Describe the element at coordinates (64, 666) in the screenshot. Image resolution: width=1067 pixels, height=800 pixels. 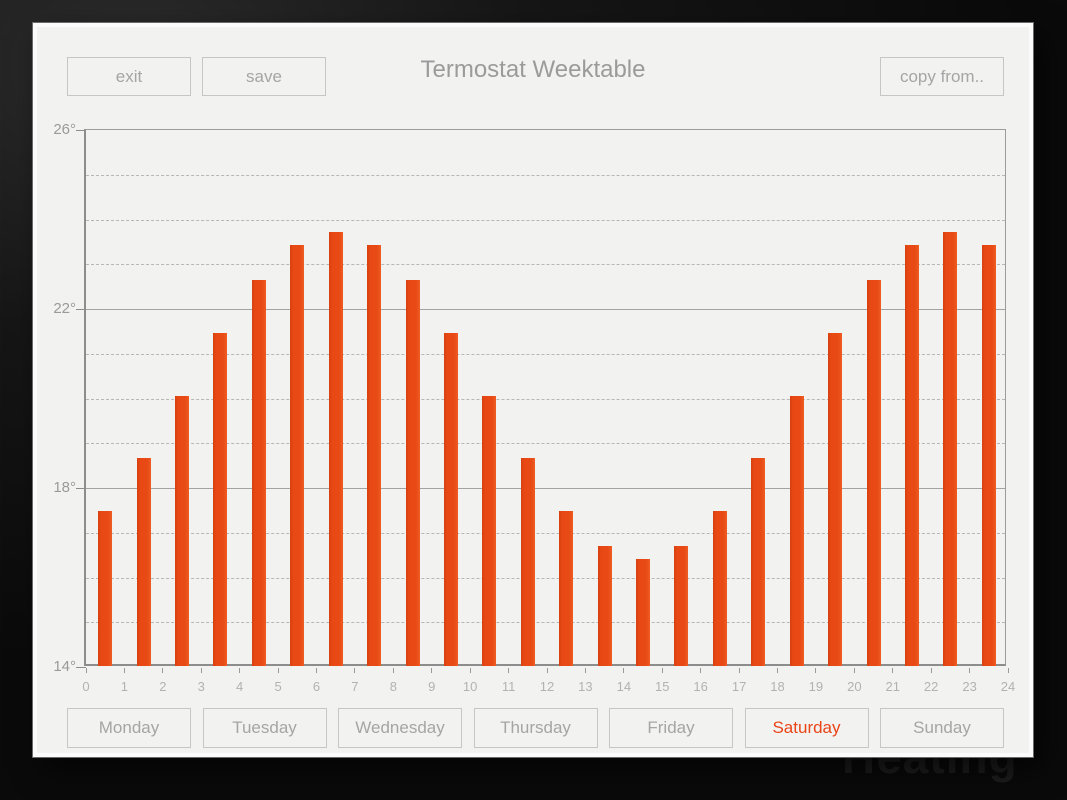
I see `y-axis-label-14: 14°` at that location.